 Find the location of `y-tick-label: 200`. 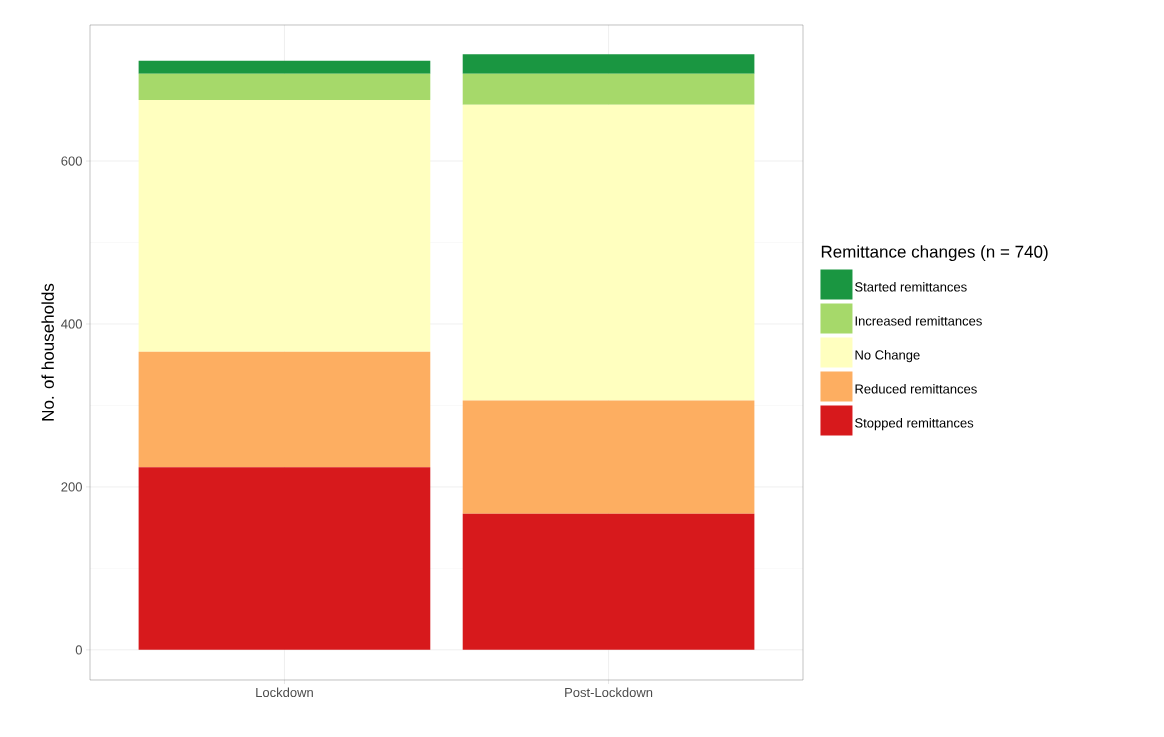

y-tick-label: 200 is located at coordinates (71, 487).